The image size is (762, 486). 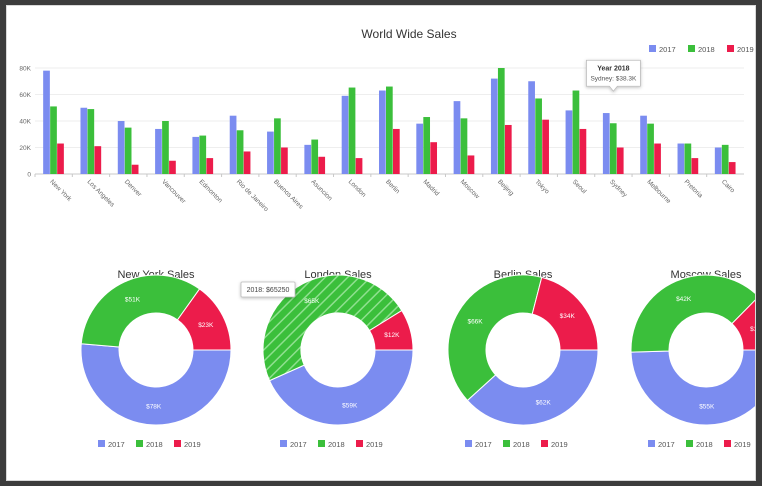 I want to click on slice-label: $14K, so click(x=752, y=329).